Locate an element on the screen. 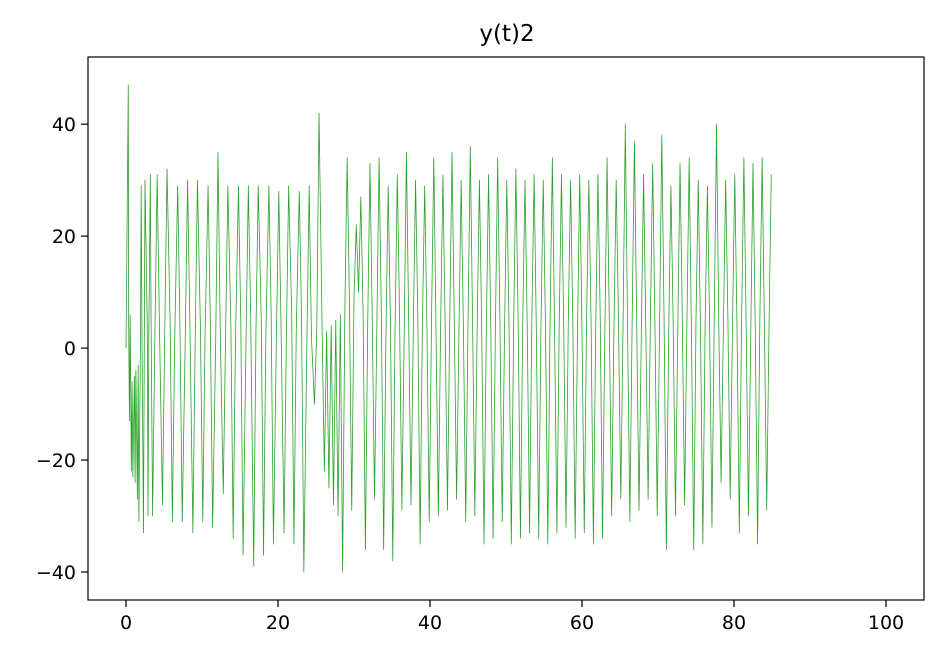 The image size is (946, 659). x-tick-label: 0 is located at coordinates (126, 623).